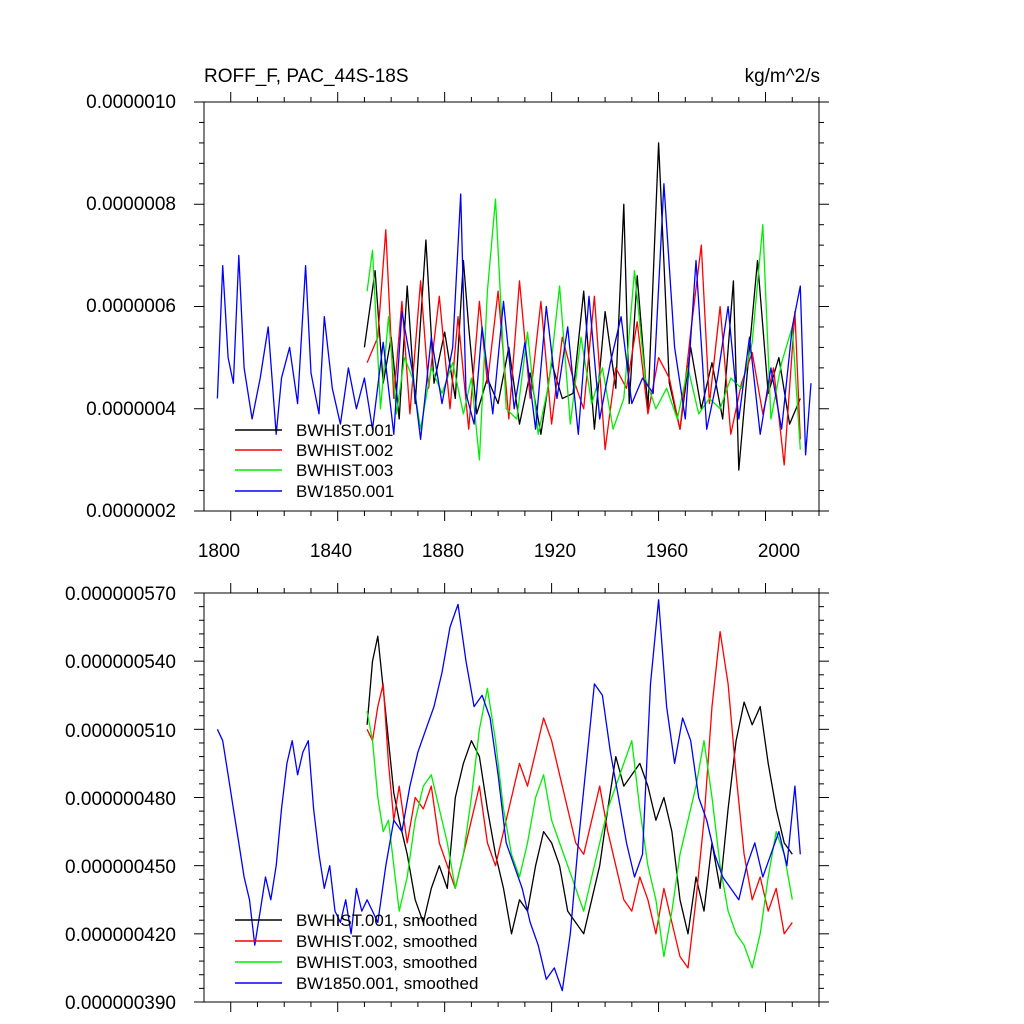  I want to click on series-line-bwhist-001-smoothed, so click(579, 785).